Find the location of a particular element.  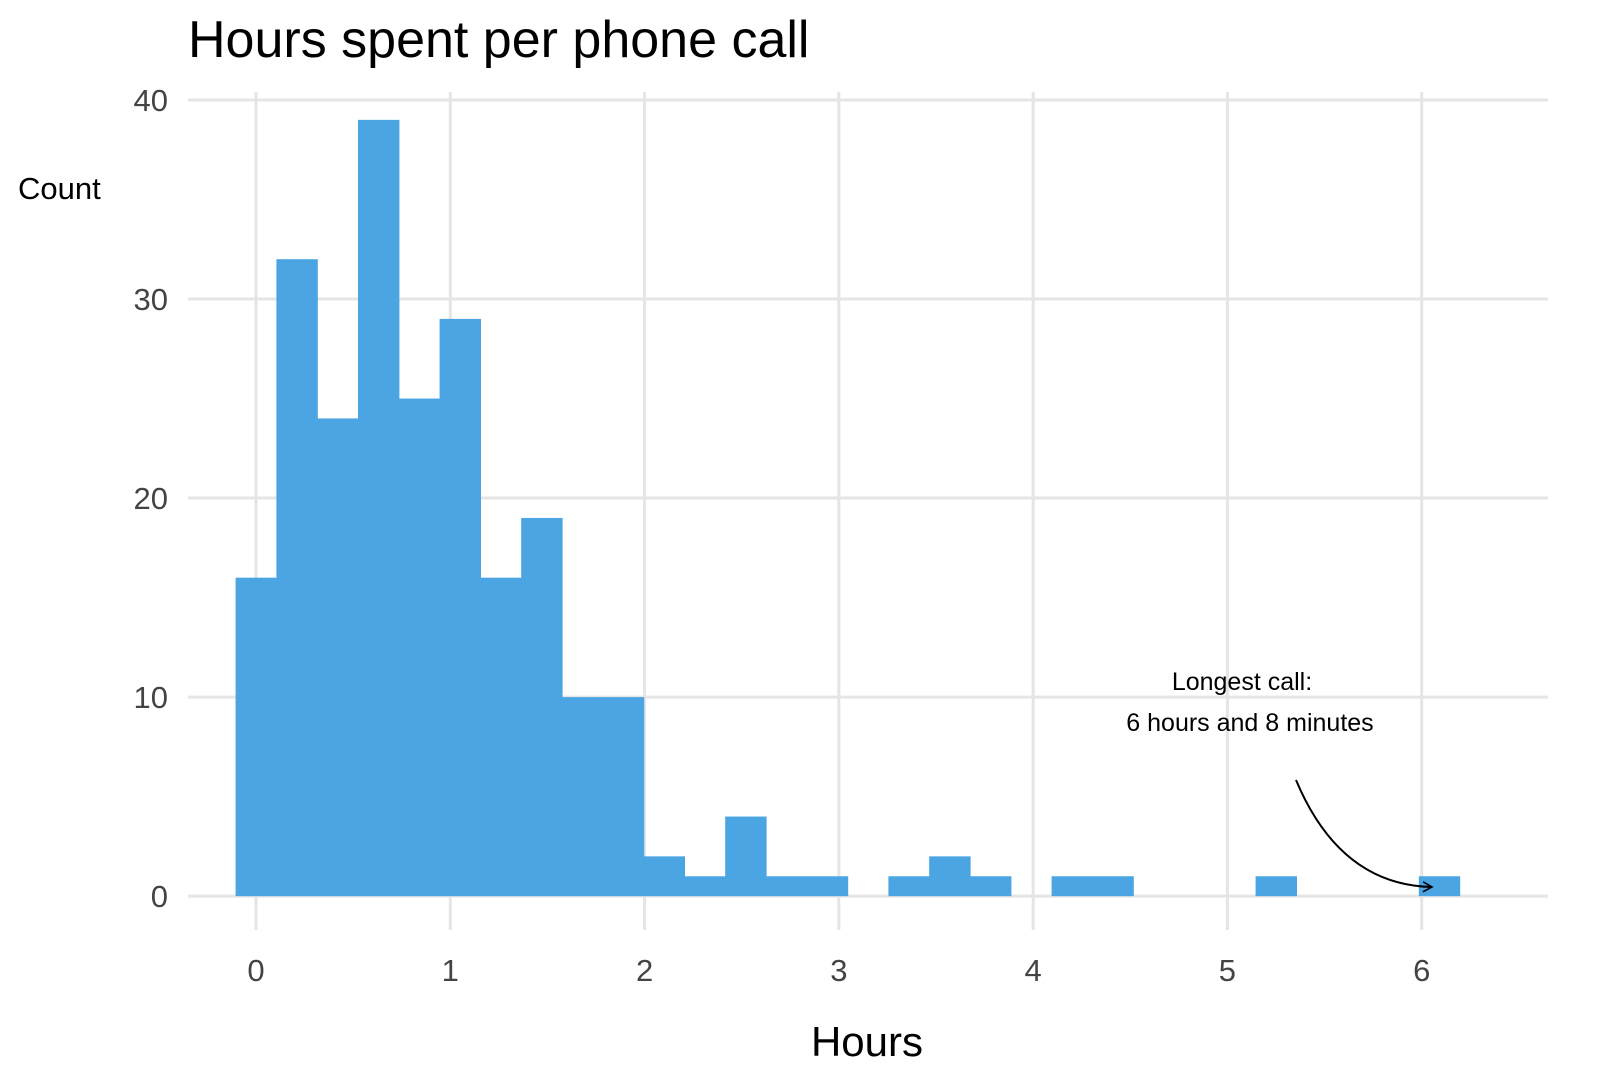

y-tick-label: 10 is located at coordinates (151, 697).